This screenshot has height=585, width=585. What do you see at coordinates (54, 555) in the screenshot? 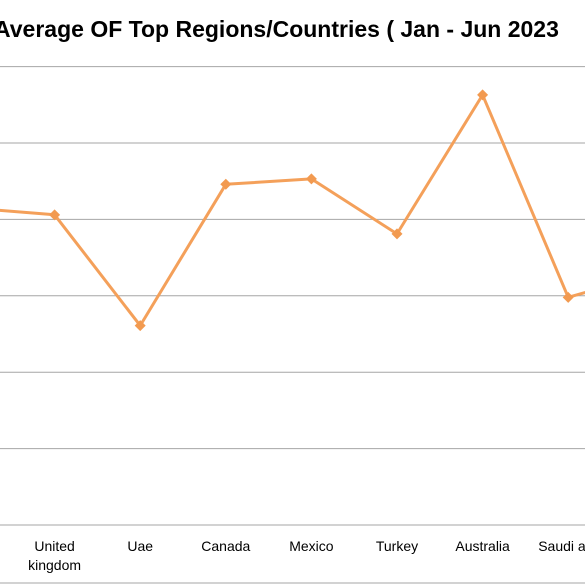
I see `x-tick-label: United kingdom` at bounding box center [54, 555].